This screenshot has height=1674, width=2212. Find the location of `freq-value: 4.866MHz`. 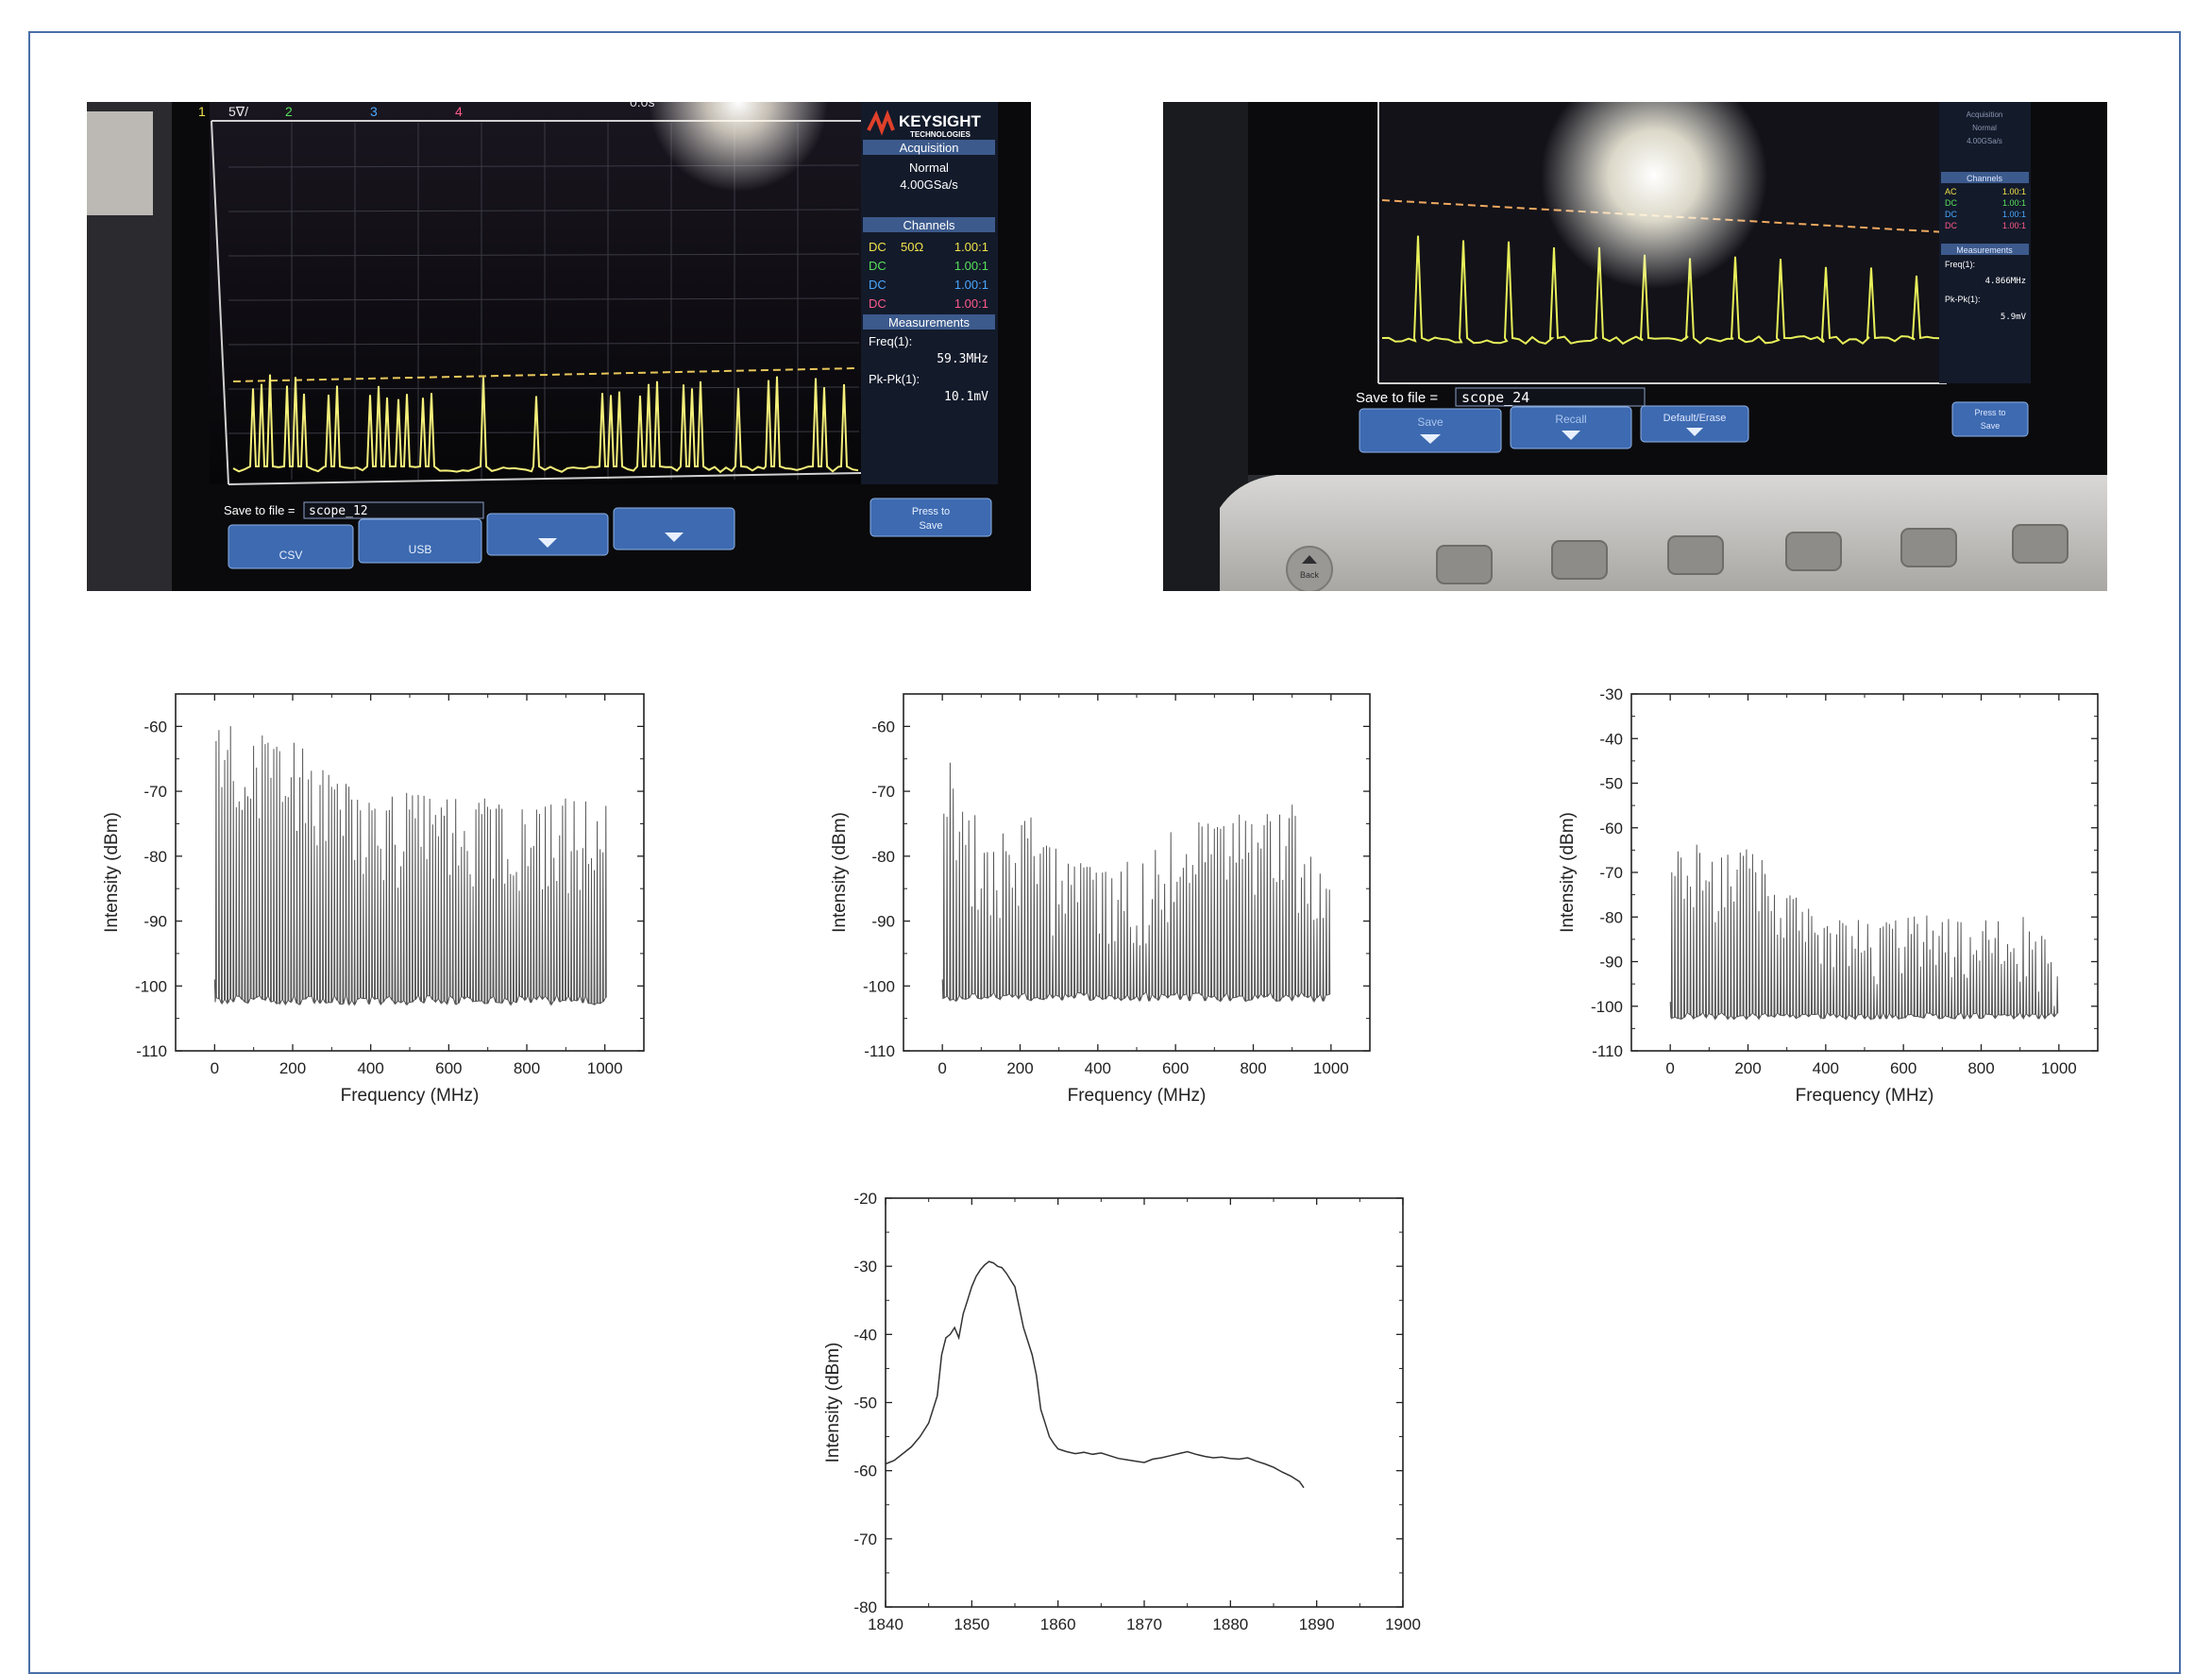

freq-value: 4.866MHz is located at coordinates (2005, 281).